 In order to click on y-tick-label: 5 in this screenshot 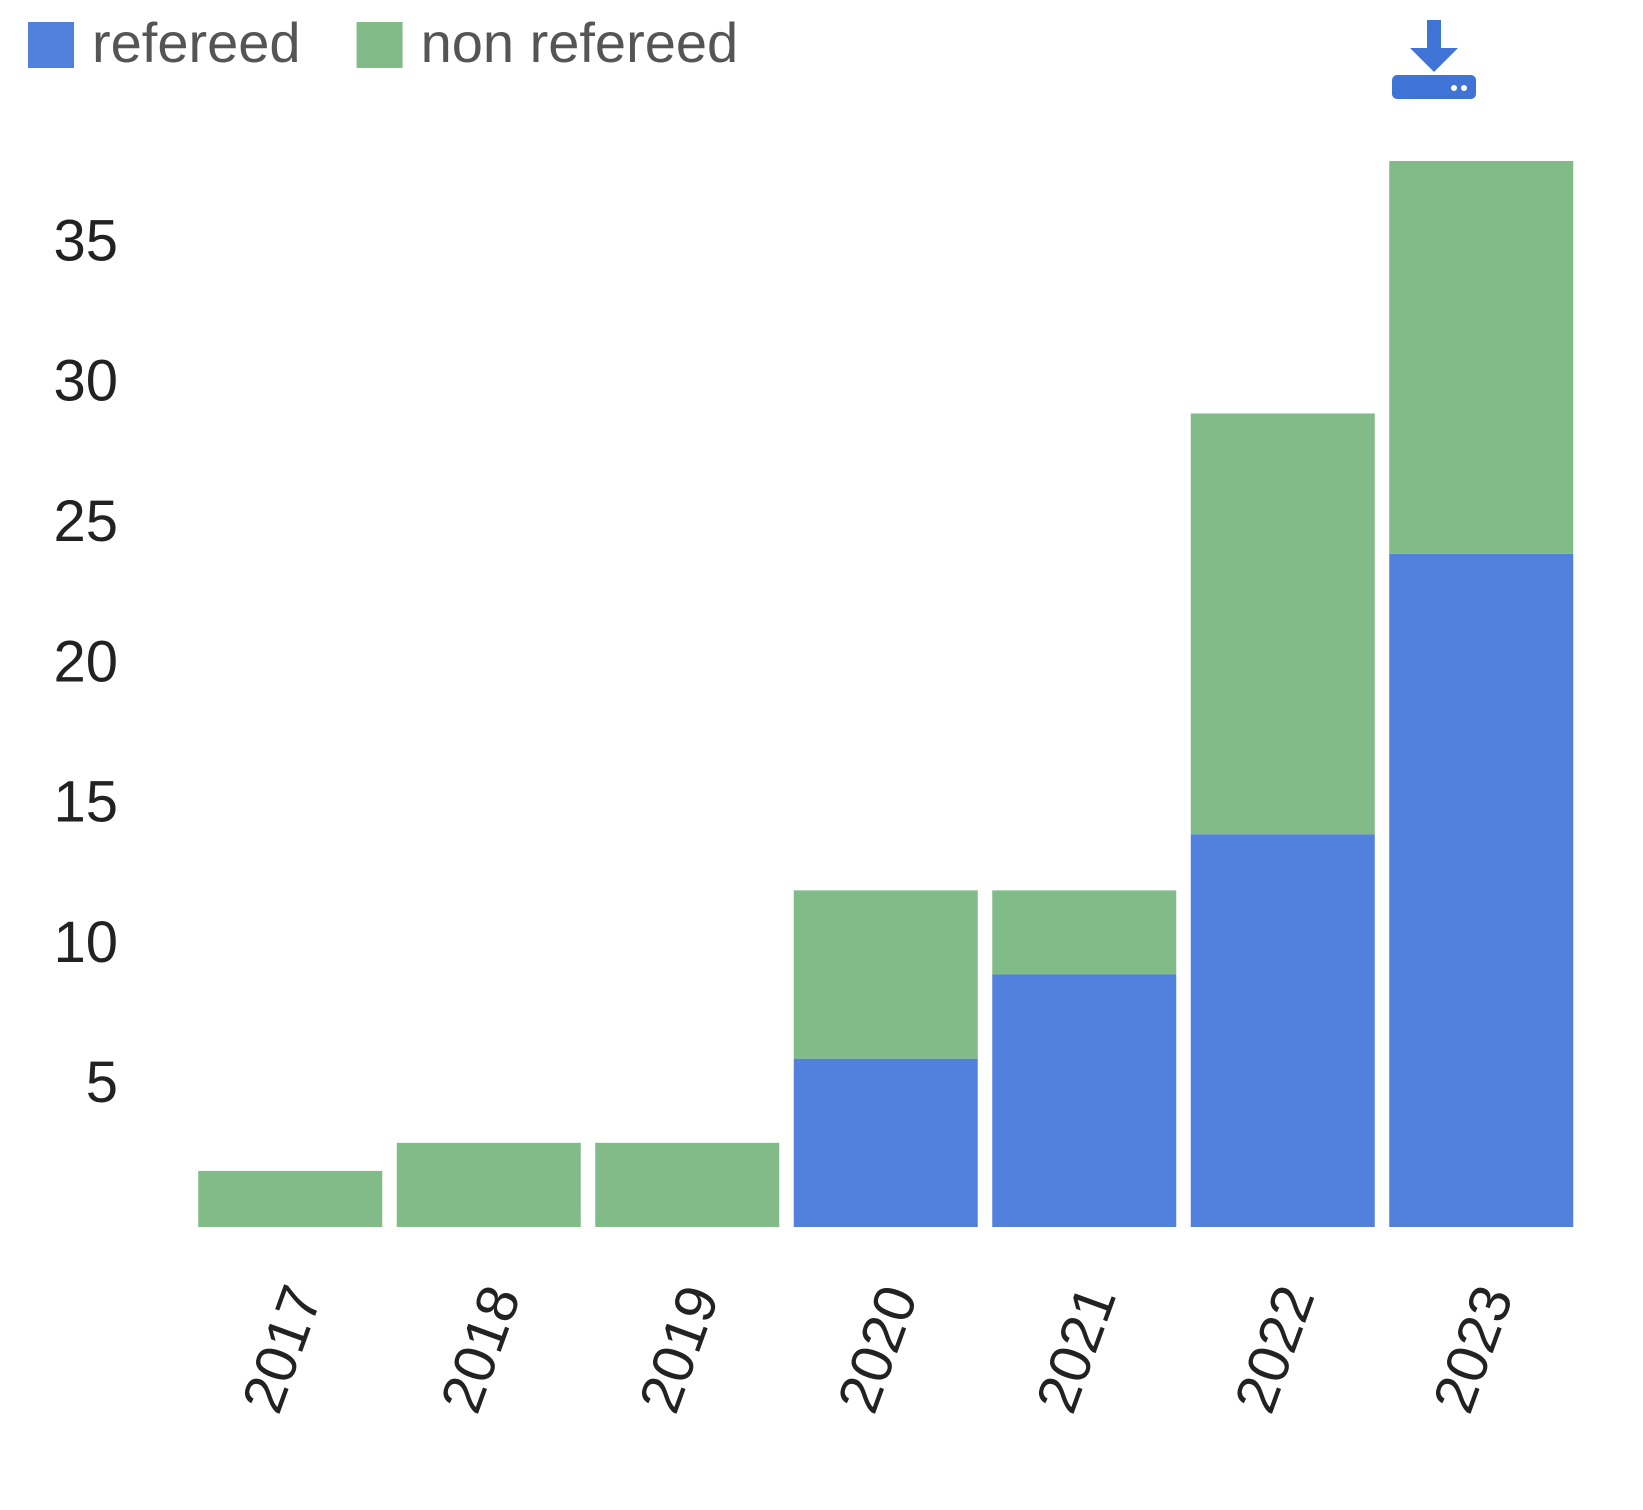, I will do `click(102, 1082)`.